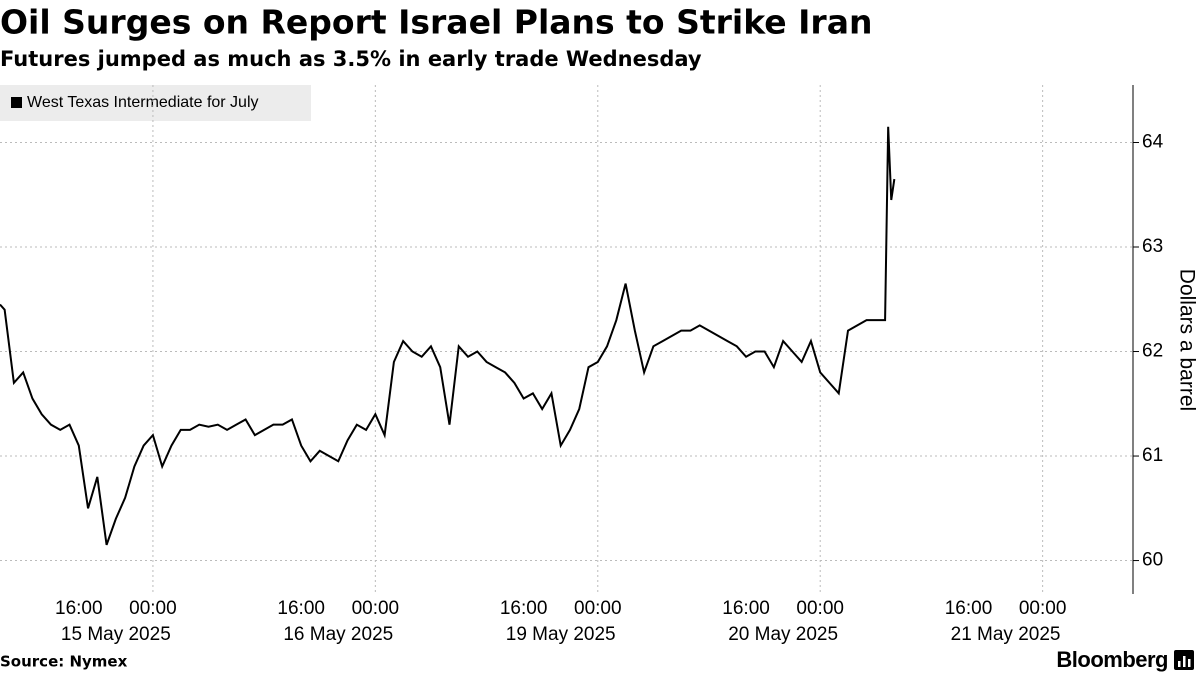 Image resolution: width=1200 pixels, height=675 pixels. What do you see at coordinates (1152, 246) in the screenshot?
I see `y-tick-label: 63` at bounding box center [1152, 246].